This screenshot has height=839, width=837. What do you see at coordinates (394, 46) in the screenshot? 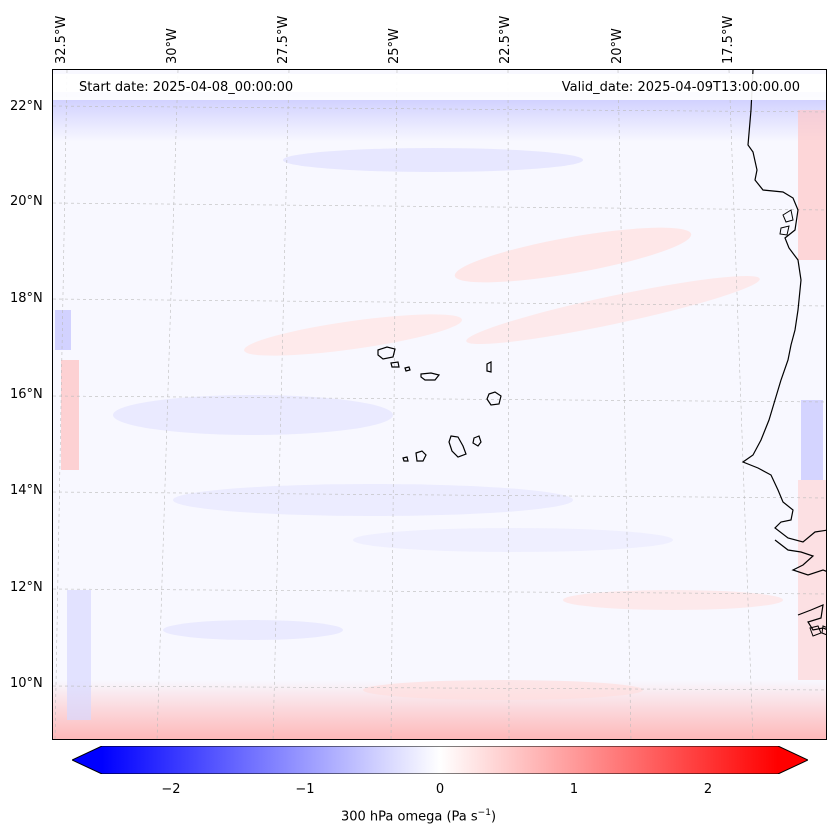
I see `lon-label-25w: 25°W` at bounding box center [394, 46].